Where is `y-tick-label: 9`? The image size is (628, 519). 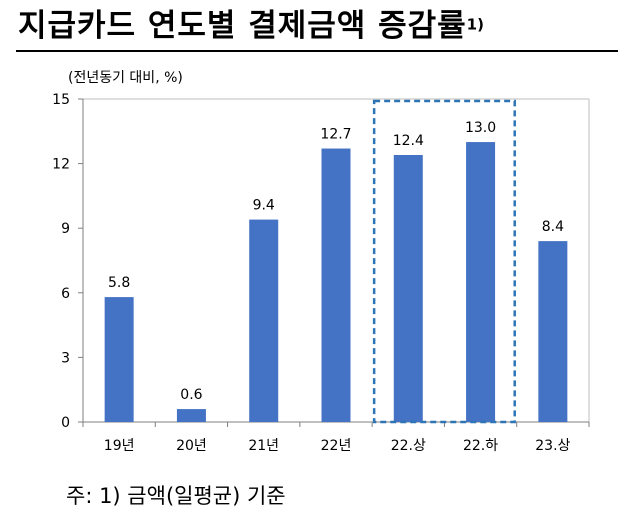
y-tick-label: 9 is located at coordinates (65, 229).